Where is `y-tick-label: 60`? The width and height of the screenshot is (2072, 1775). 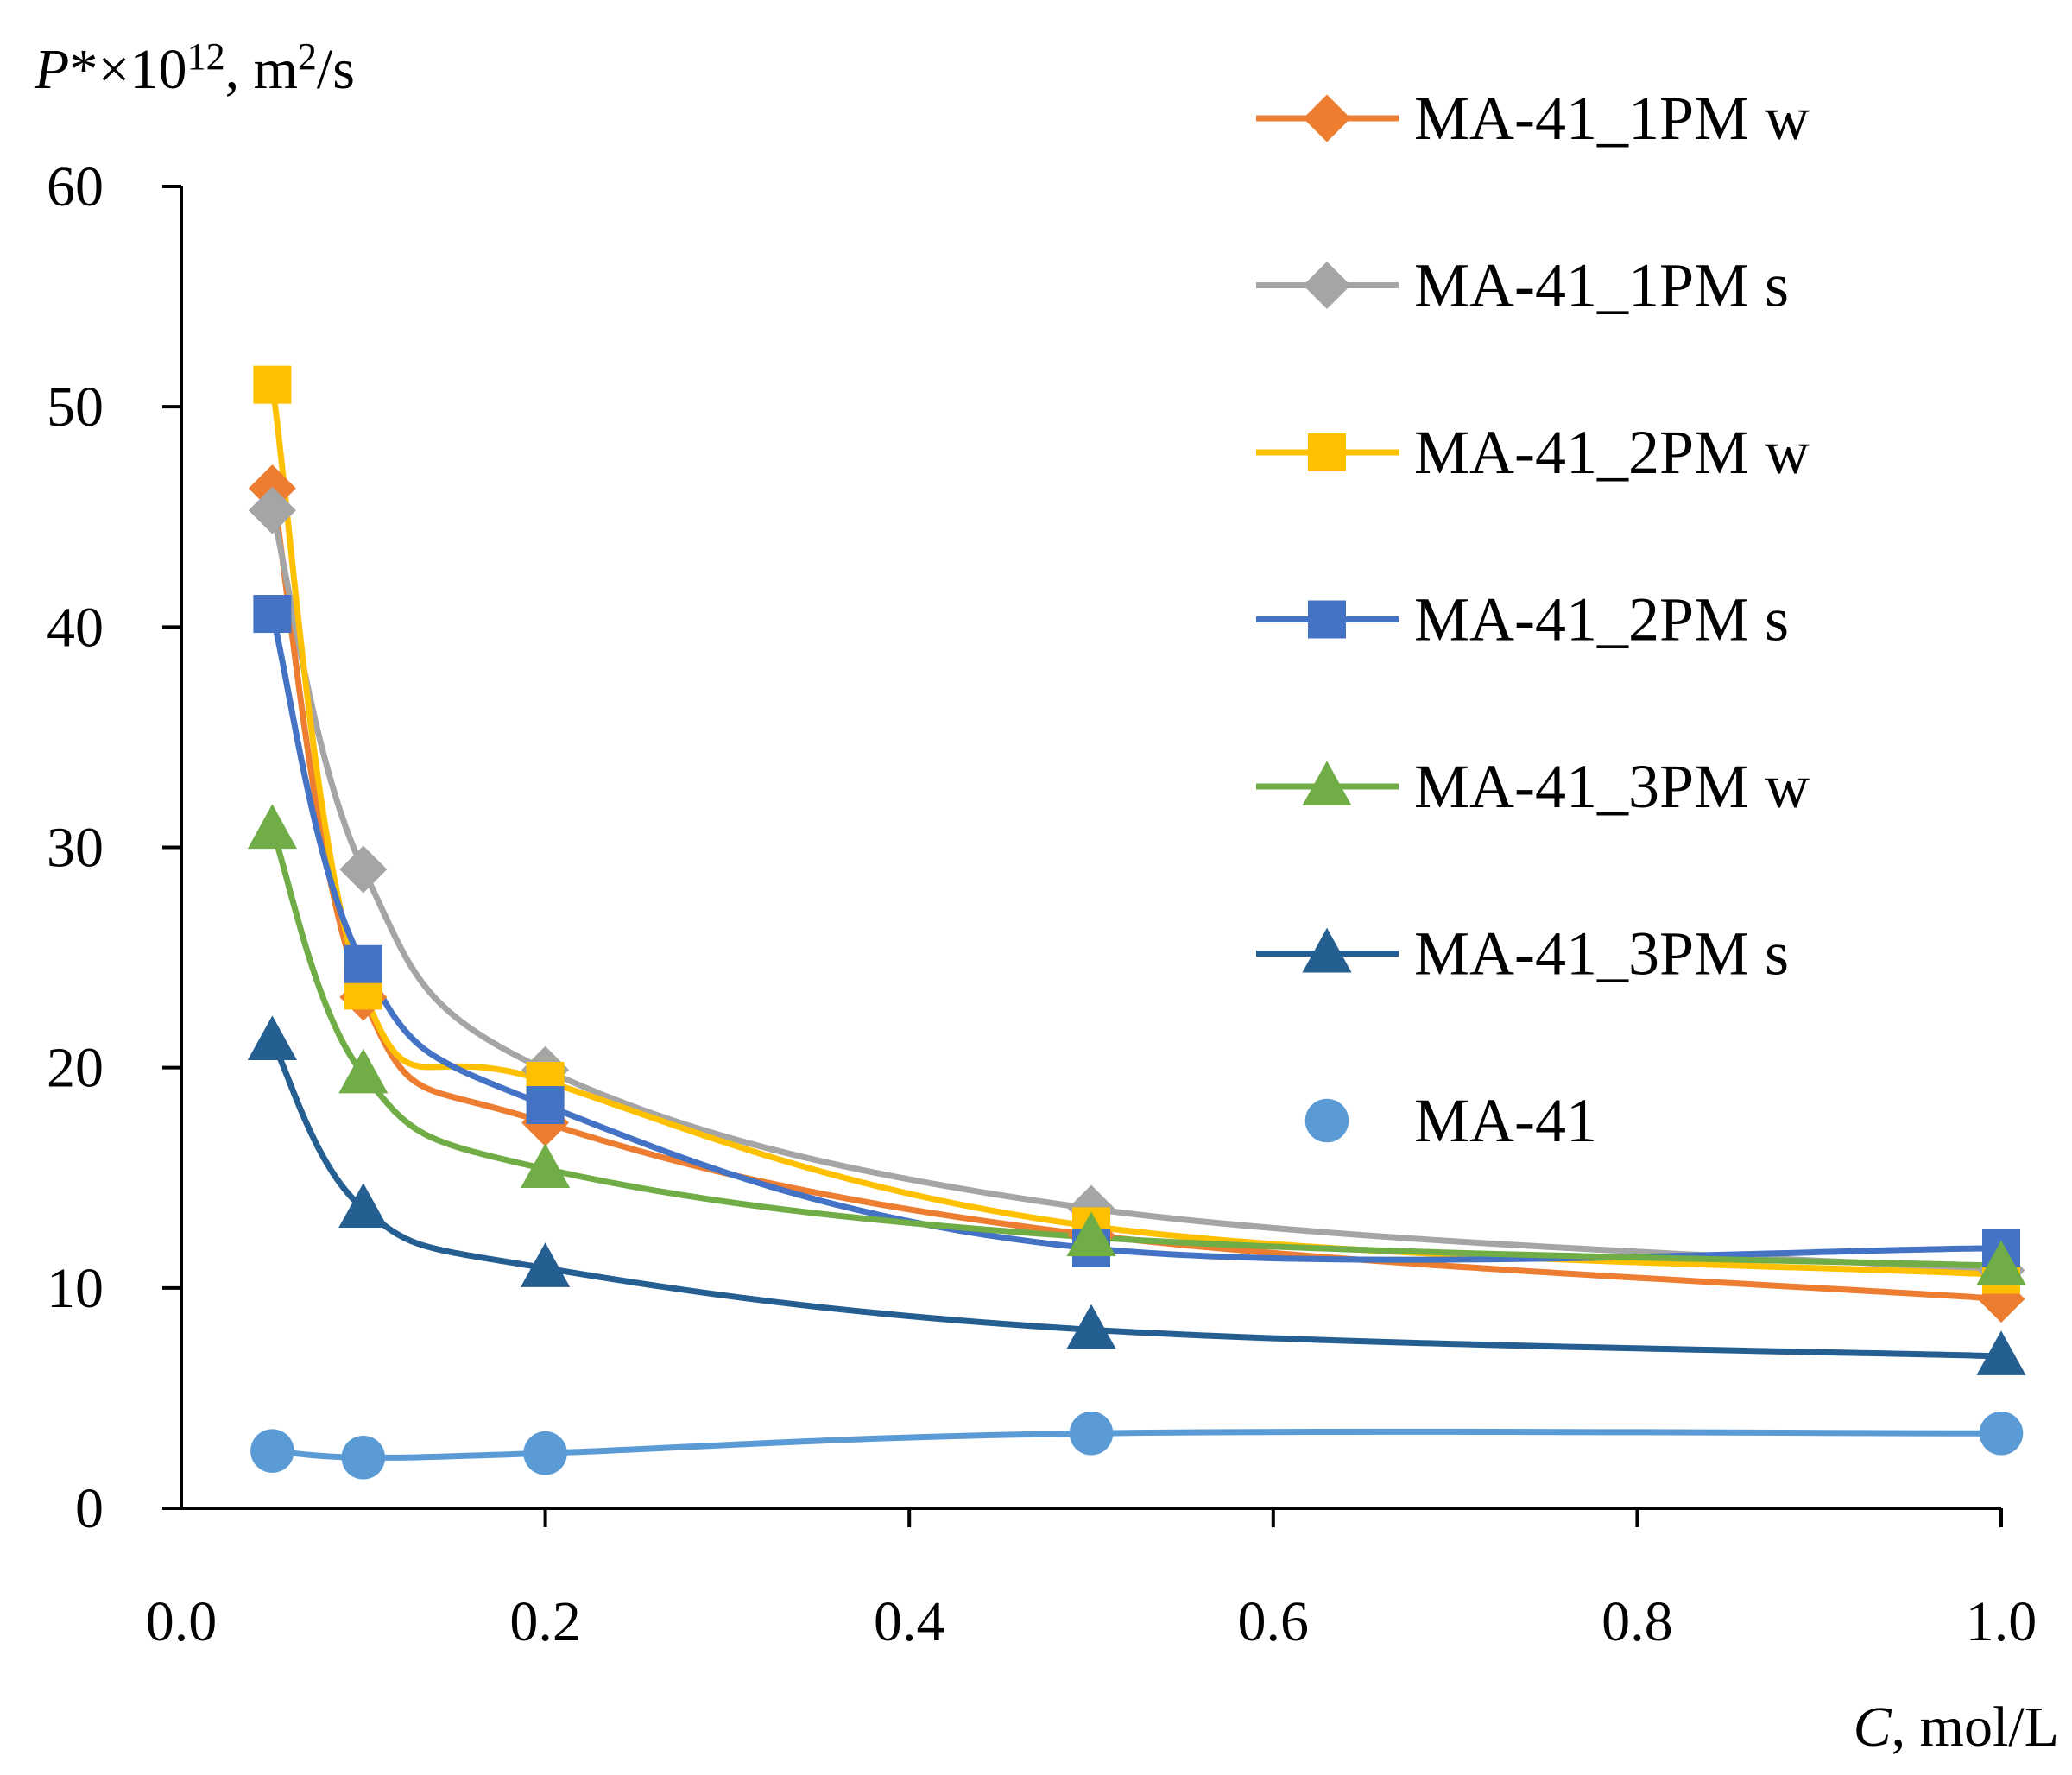
y-tick-label: 60 is located at coordinates (75, 187).